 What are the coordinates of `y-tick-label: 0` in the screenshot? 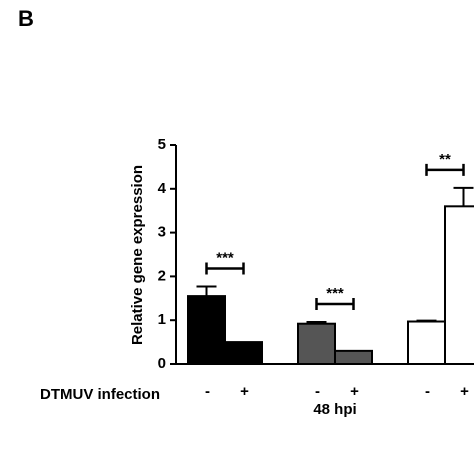 It's located at (162, 363).